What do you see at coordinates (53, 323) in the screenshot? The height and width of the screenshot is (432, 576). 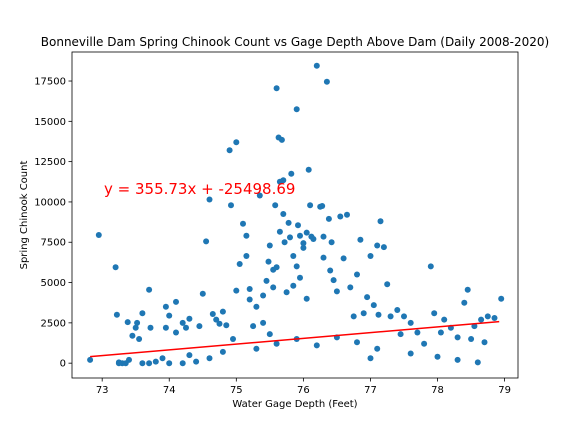 I see `y-tick-label: 2500` at bounding box center [53, 323].